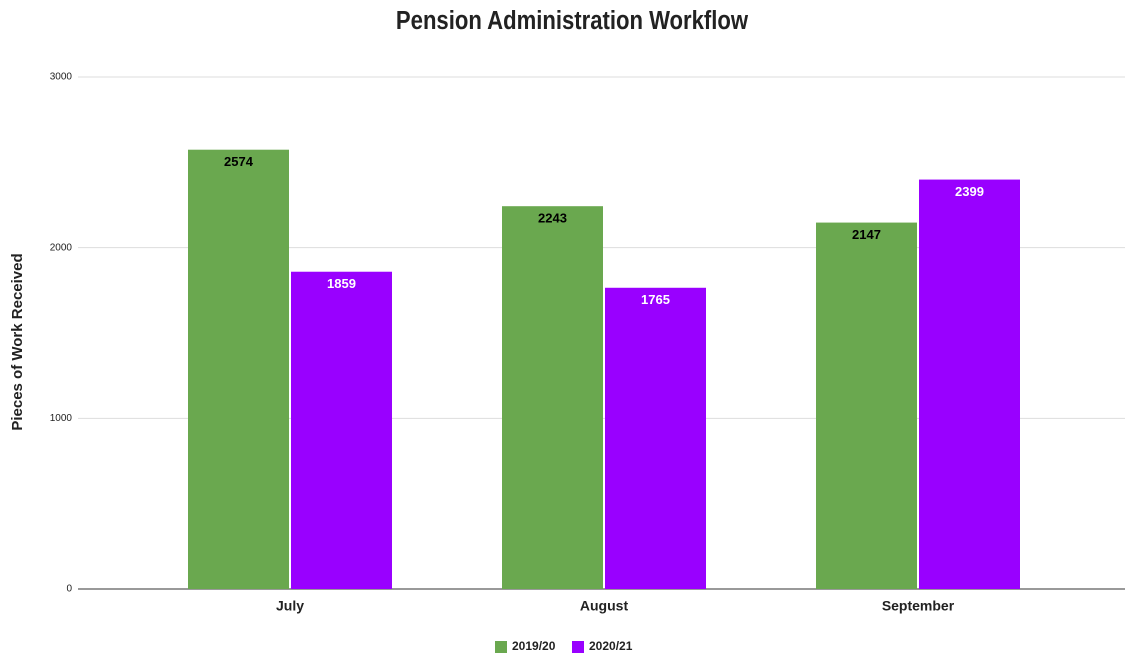 Image resolution: width=1125 pixels, height=654 pixels. Describe the element at coordinates (866, 234) in the screenshot. I see `data-label: 2147` at that location.